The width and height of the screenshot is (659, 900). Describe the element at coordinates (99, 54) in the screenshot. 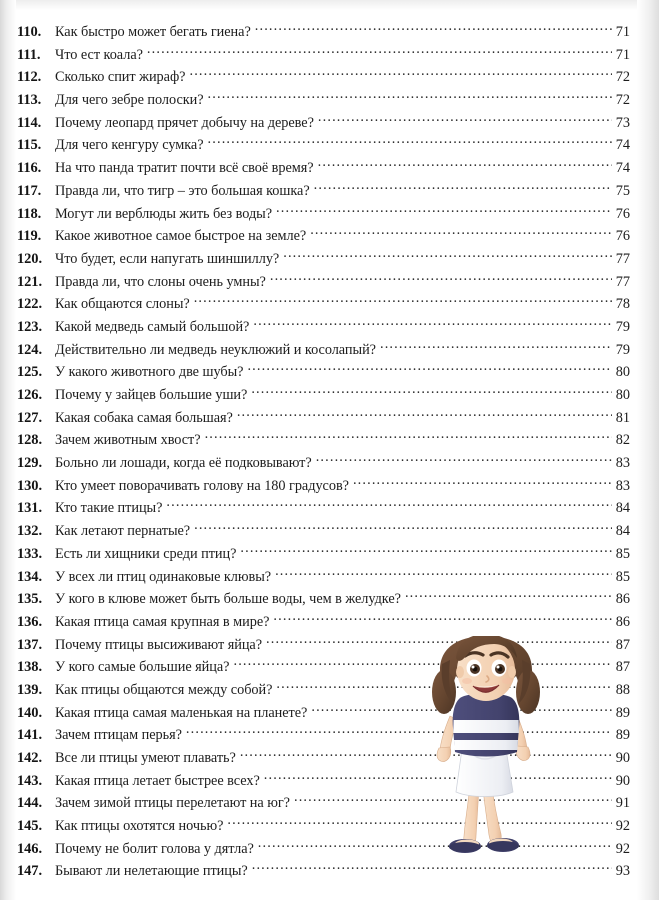

I see `toc-entry-title: Что ест коала?` at that location.